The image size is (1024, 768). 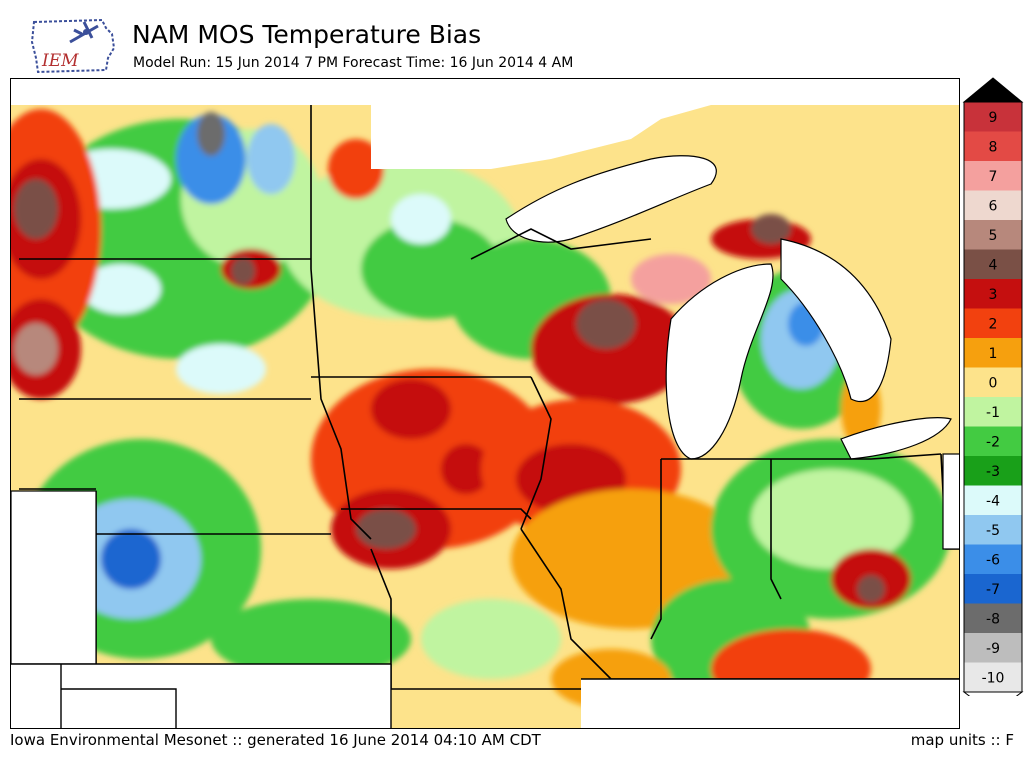 I want to click on colorbar-over-arrow, so click(x=993, y=90).